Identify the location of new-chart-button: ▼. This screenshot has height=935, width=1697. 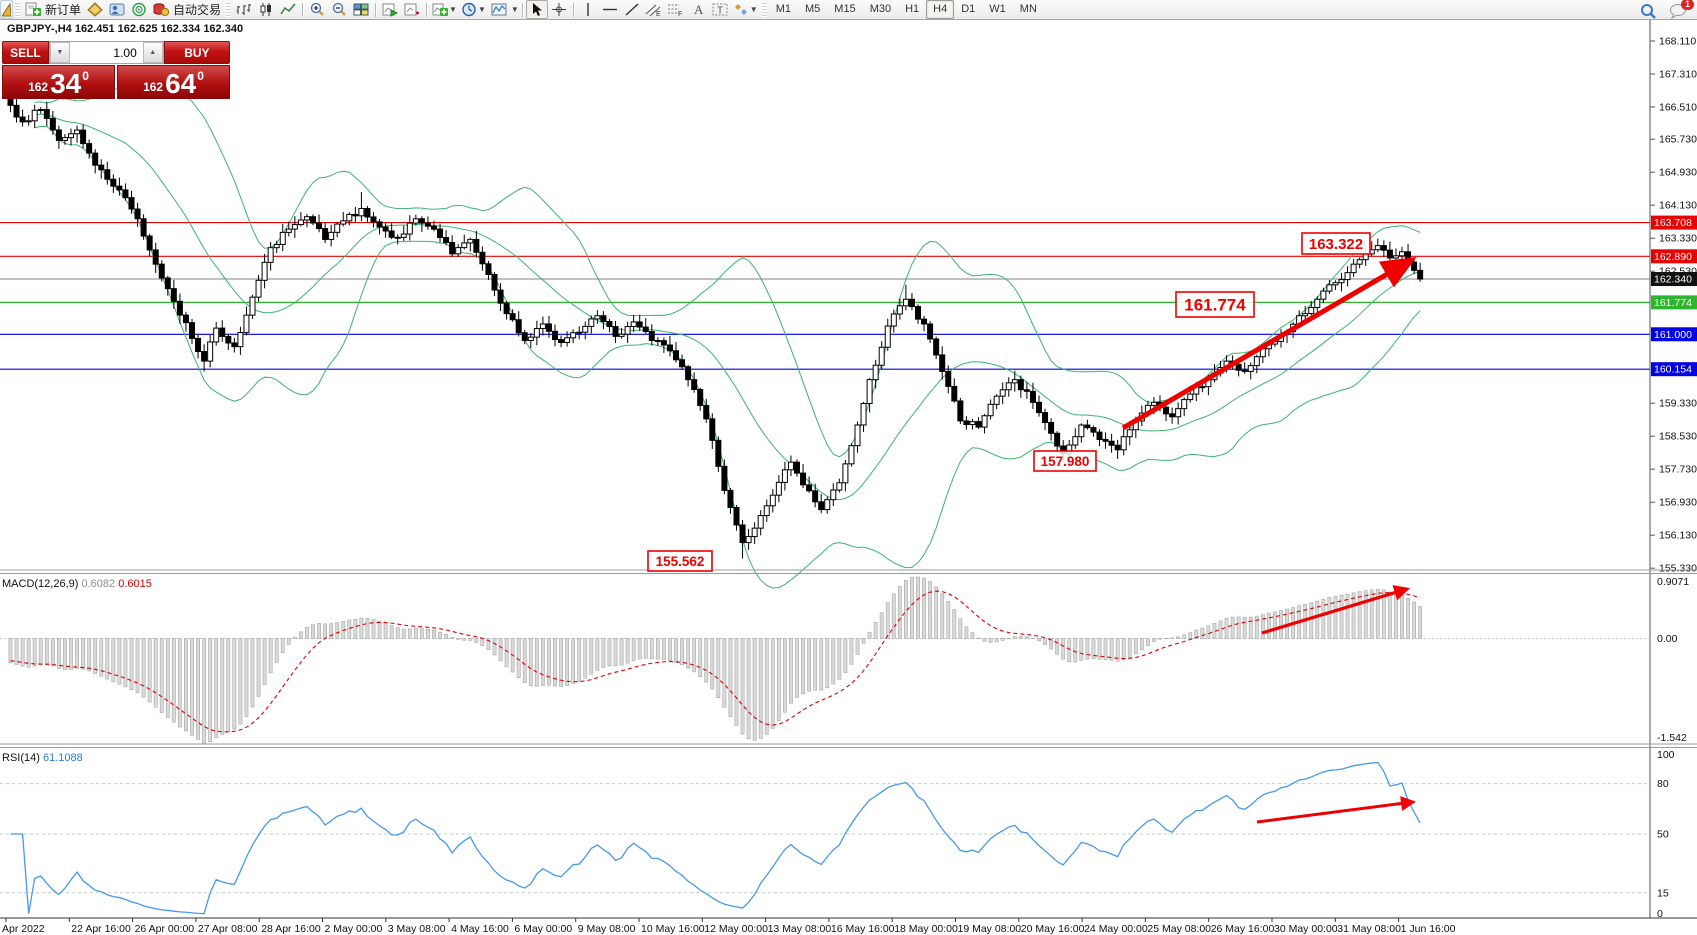
(444, 9).